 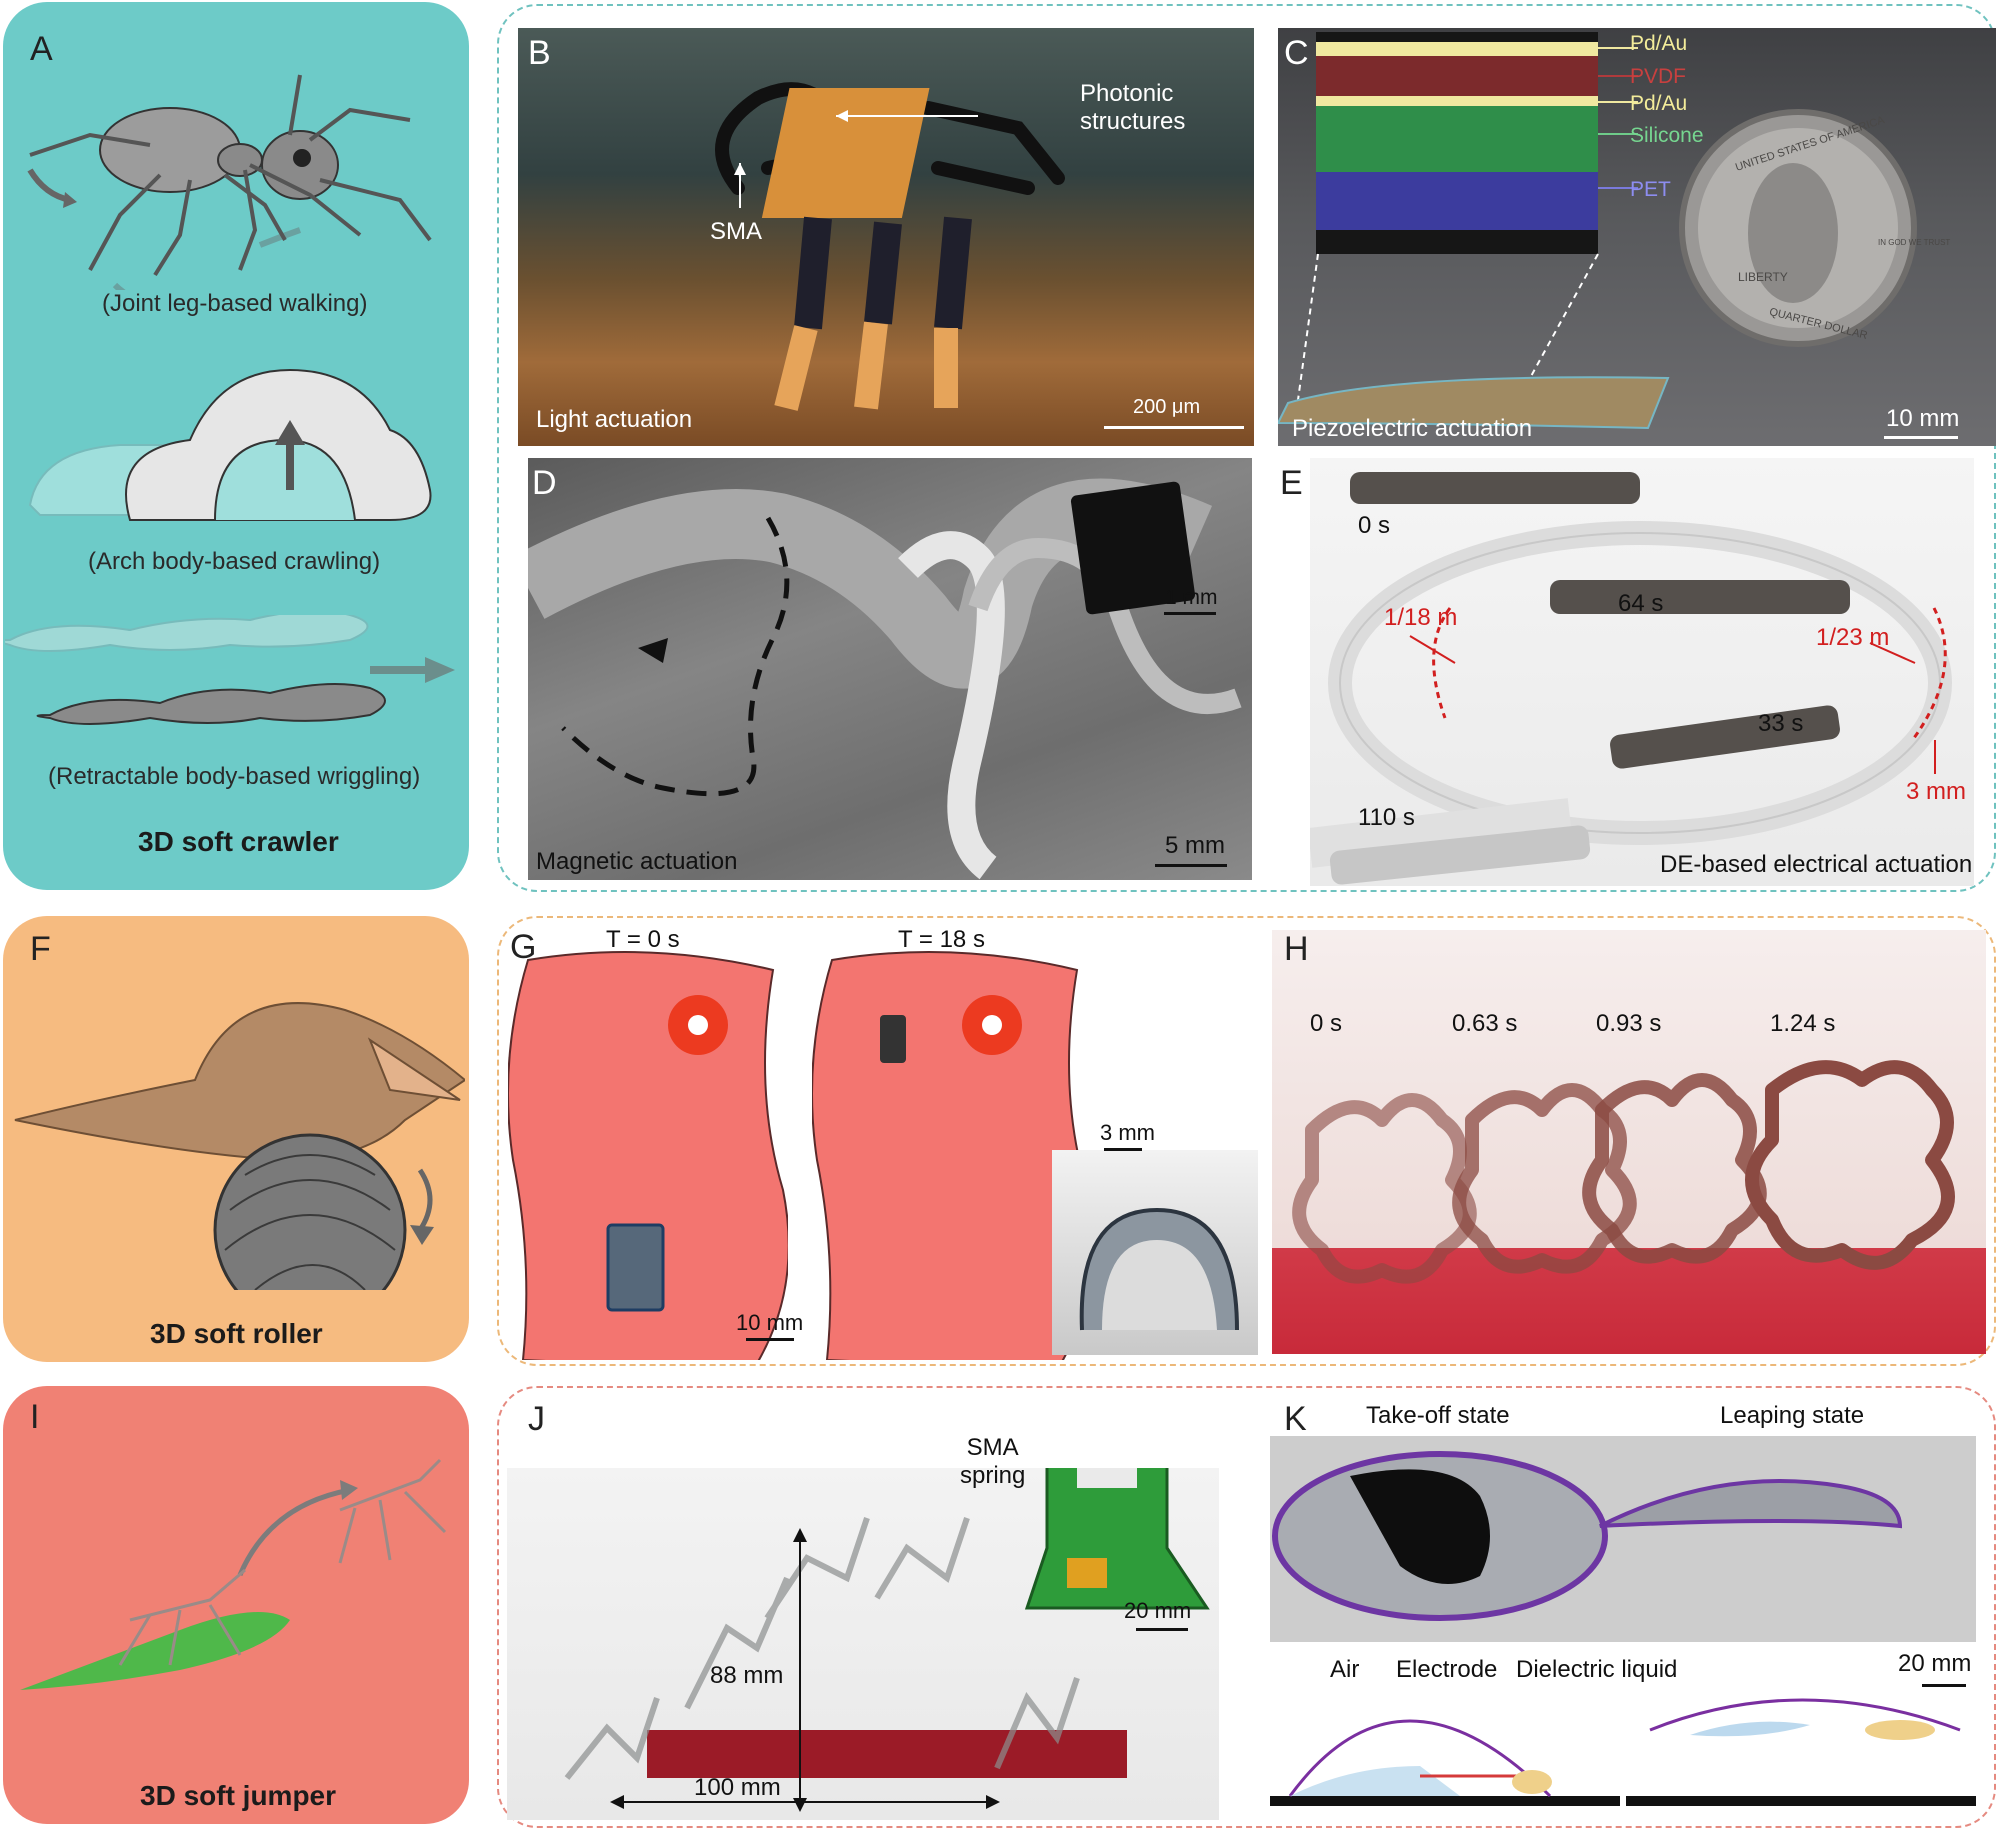 I want to click on label-sma-spring: SMA spring, so click(x=993, y=1461).